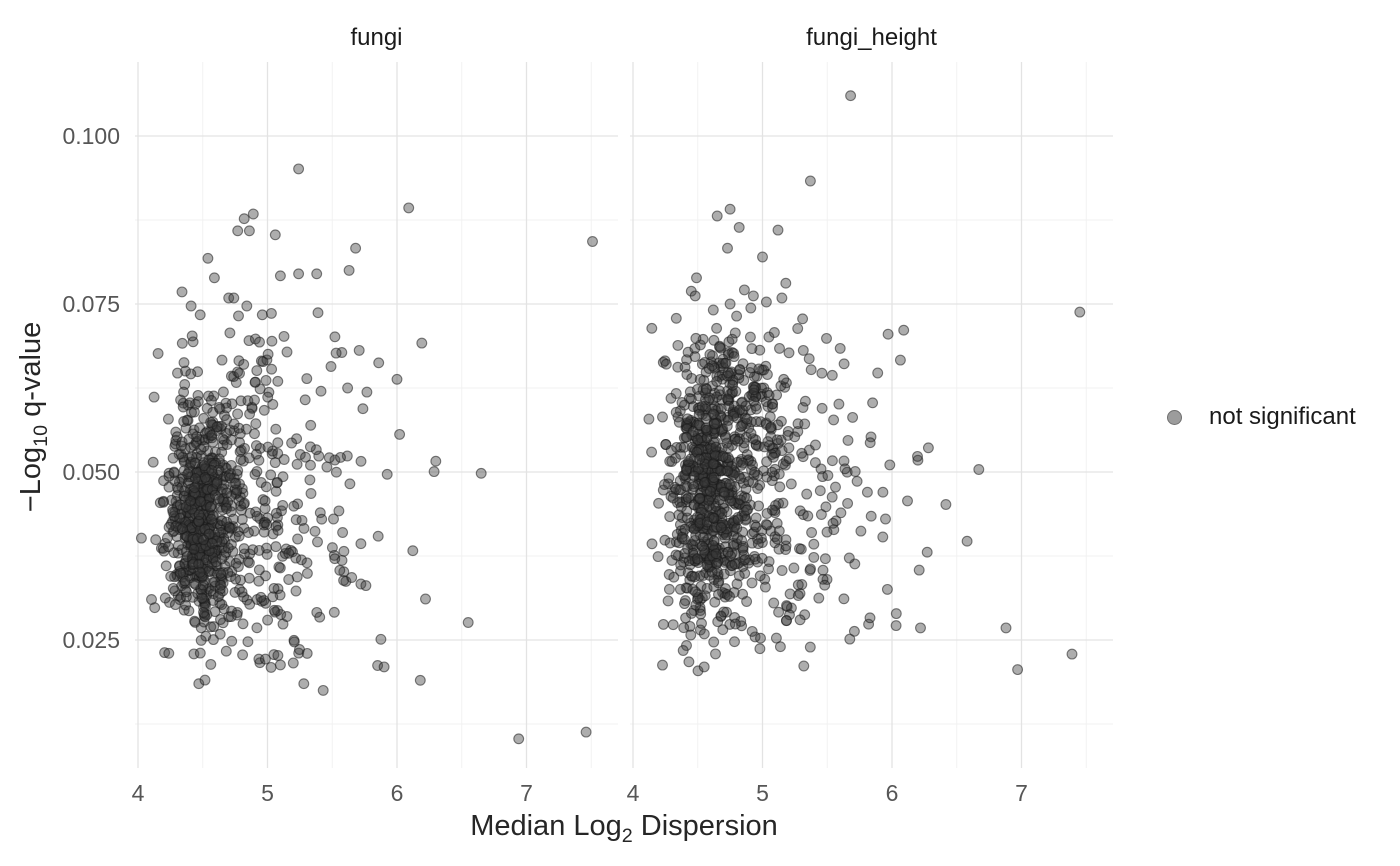 This screenshot has width=1400, height=866. I want to click on facet-strip-label: fungi, so click(376, 37).